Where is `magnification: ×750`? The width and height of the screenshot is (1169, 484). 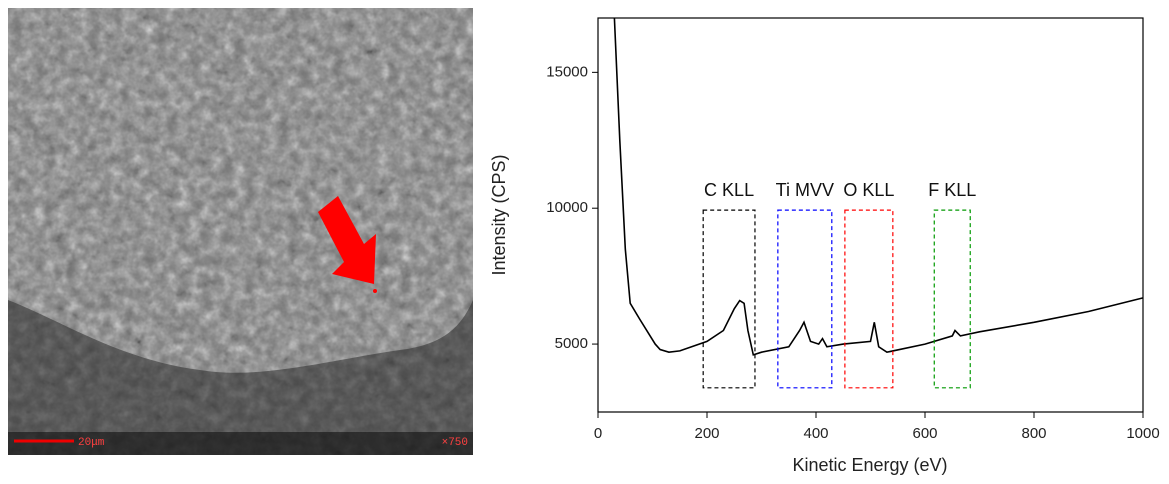 magnification: ×750 is located at coordinates (455, 443).